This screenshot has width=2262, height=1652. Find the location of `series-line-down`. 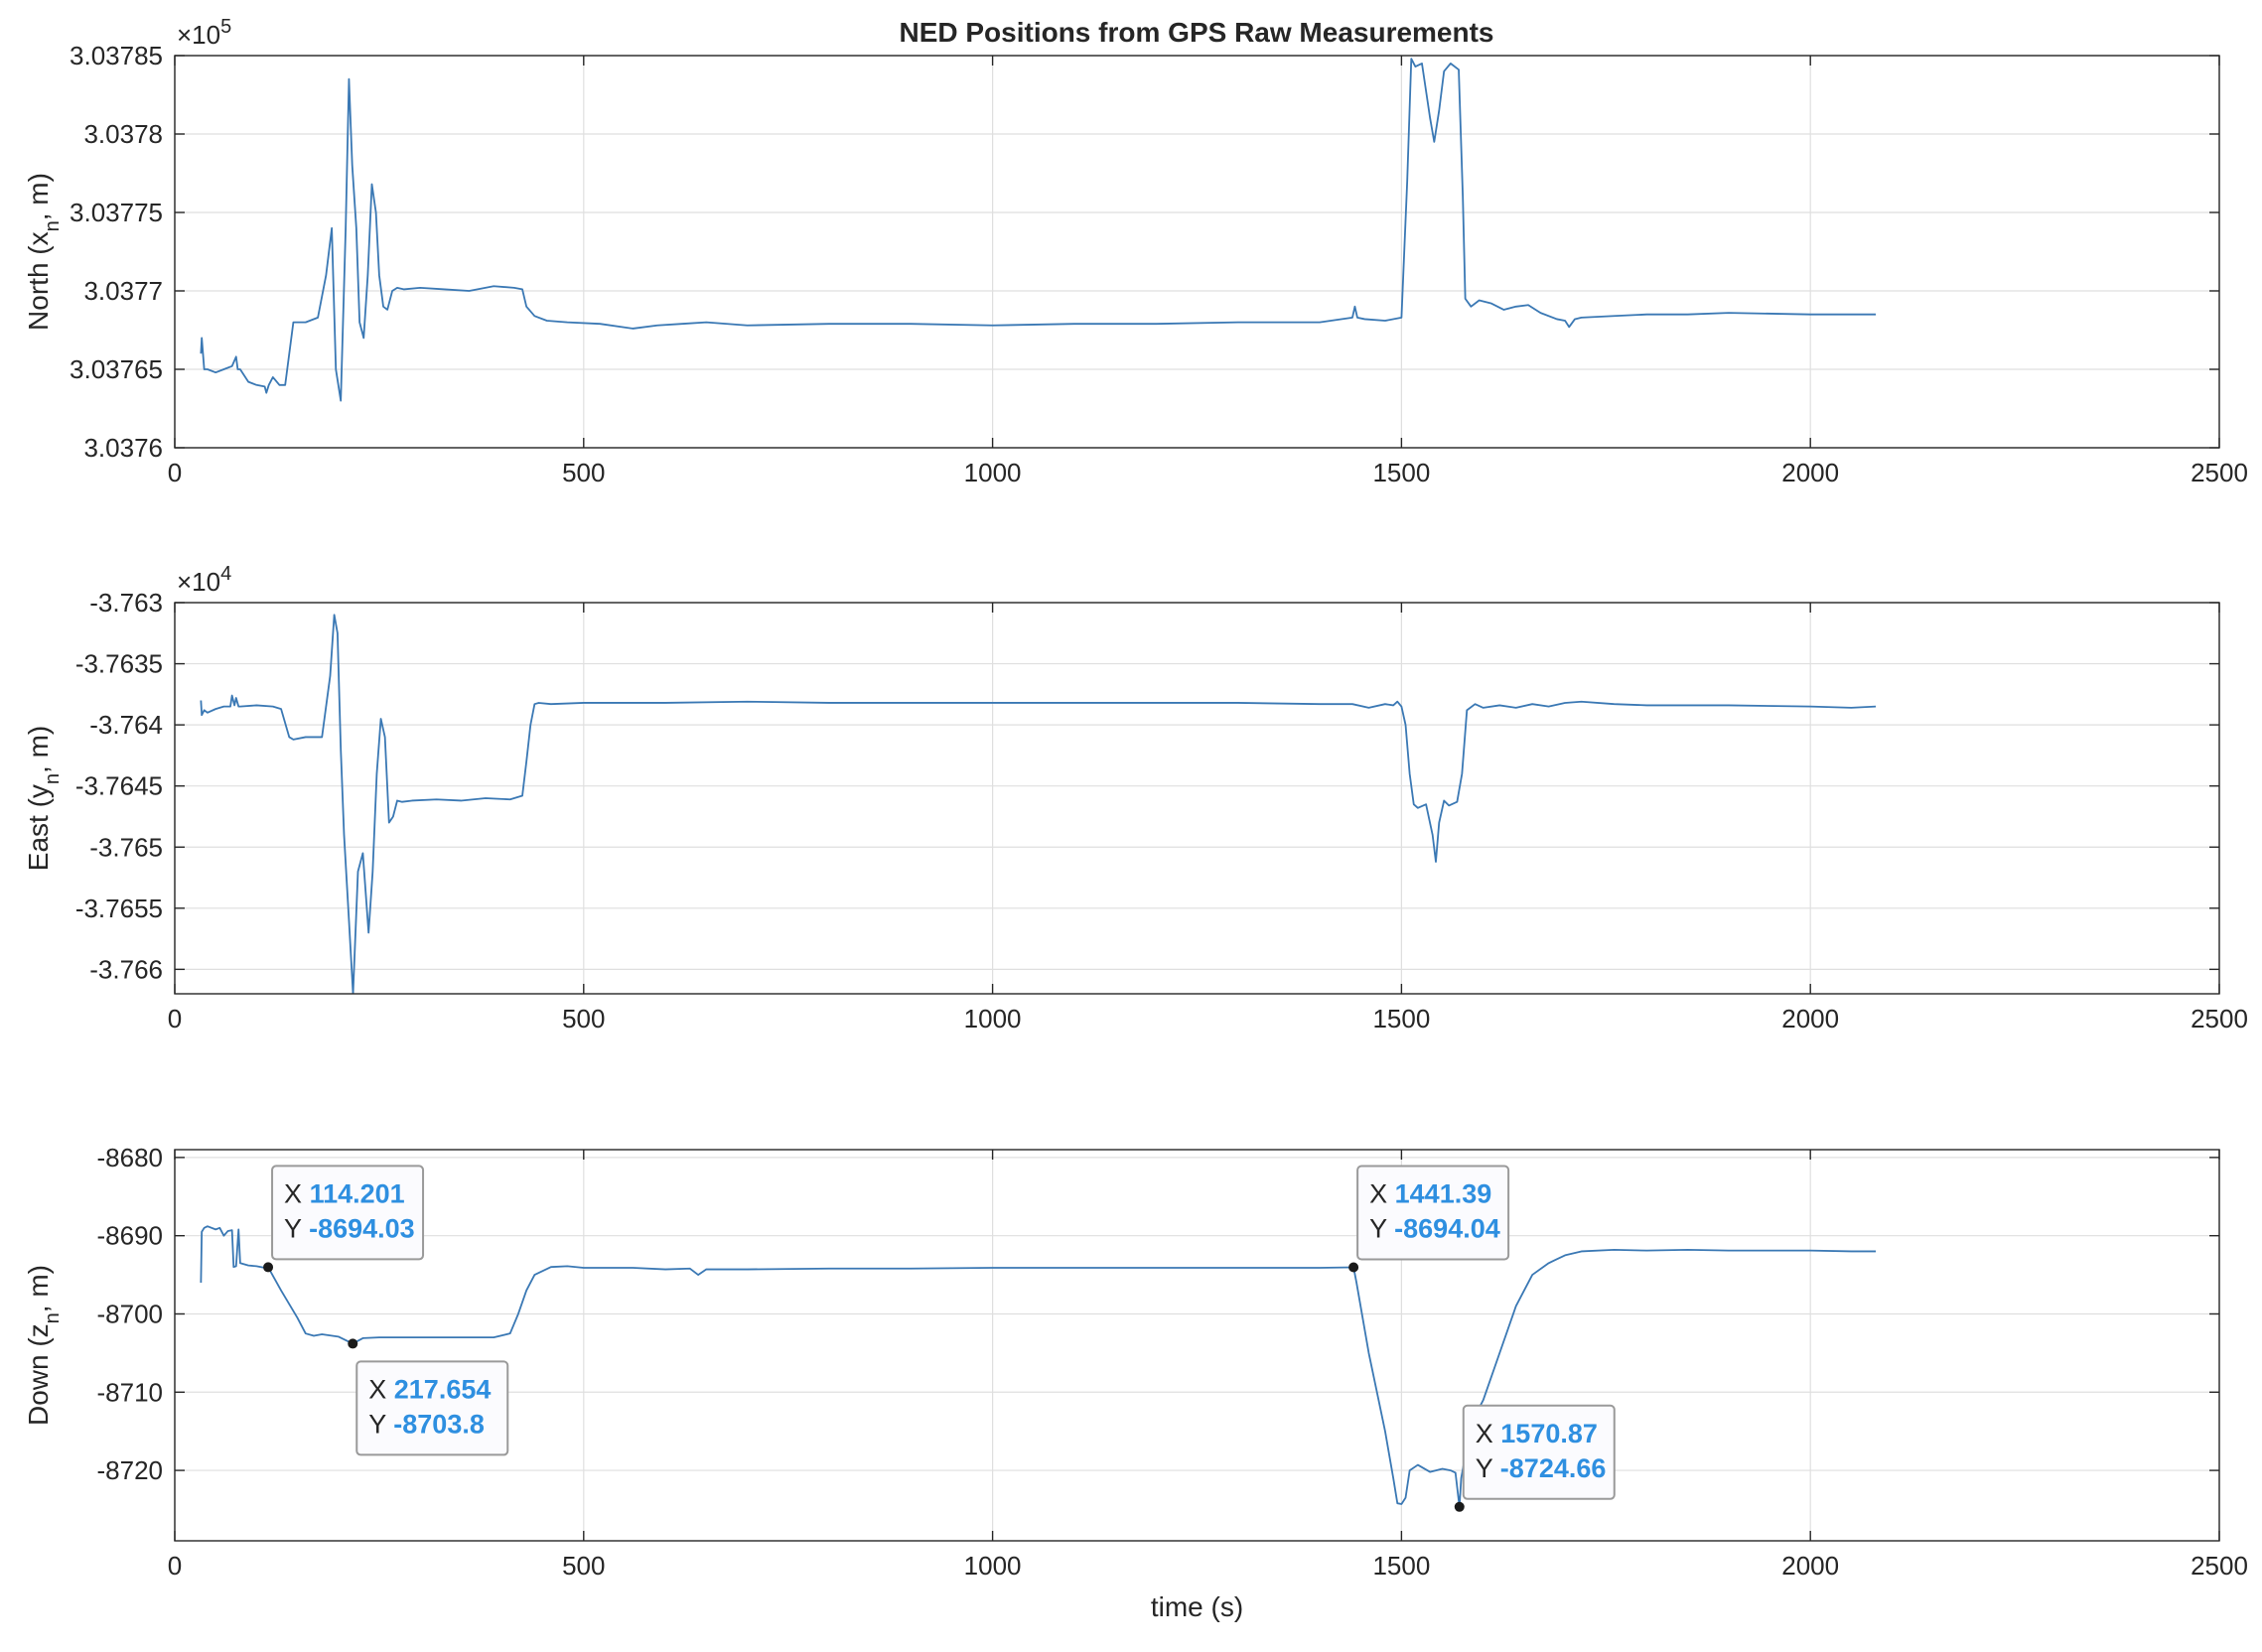

series-line-down is located at coordinates (1038, 1367).